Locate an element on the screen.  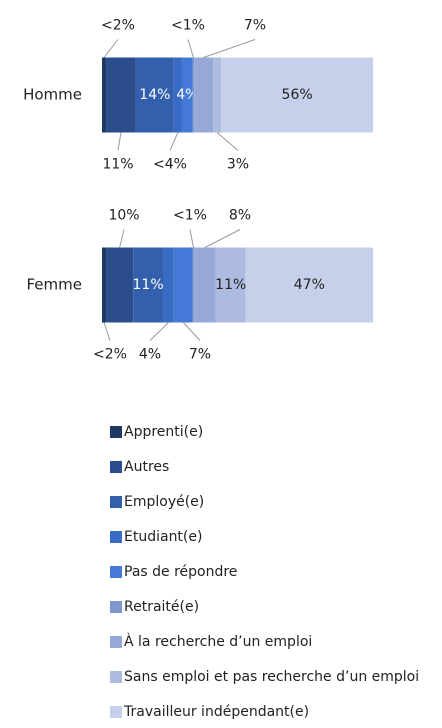
legend-label: Sans emploi et pas recherche d’un emploi is located at coordinates (271, 677).